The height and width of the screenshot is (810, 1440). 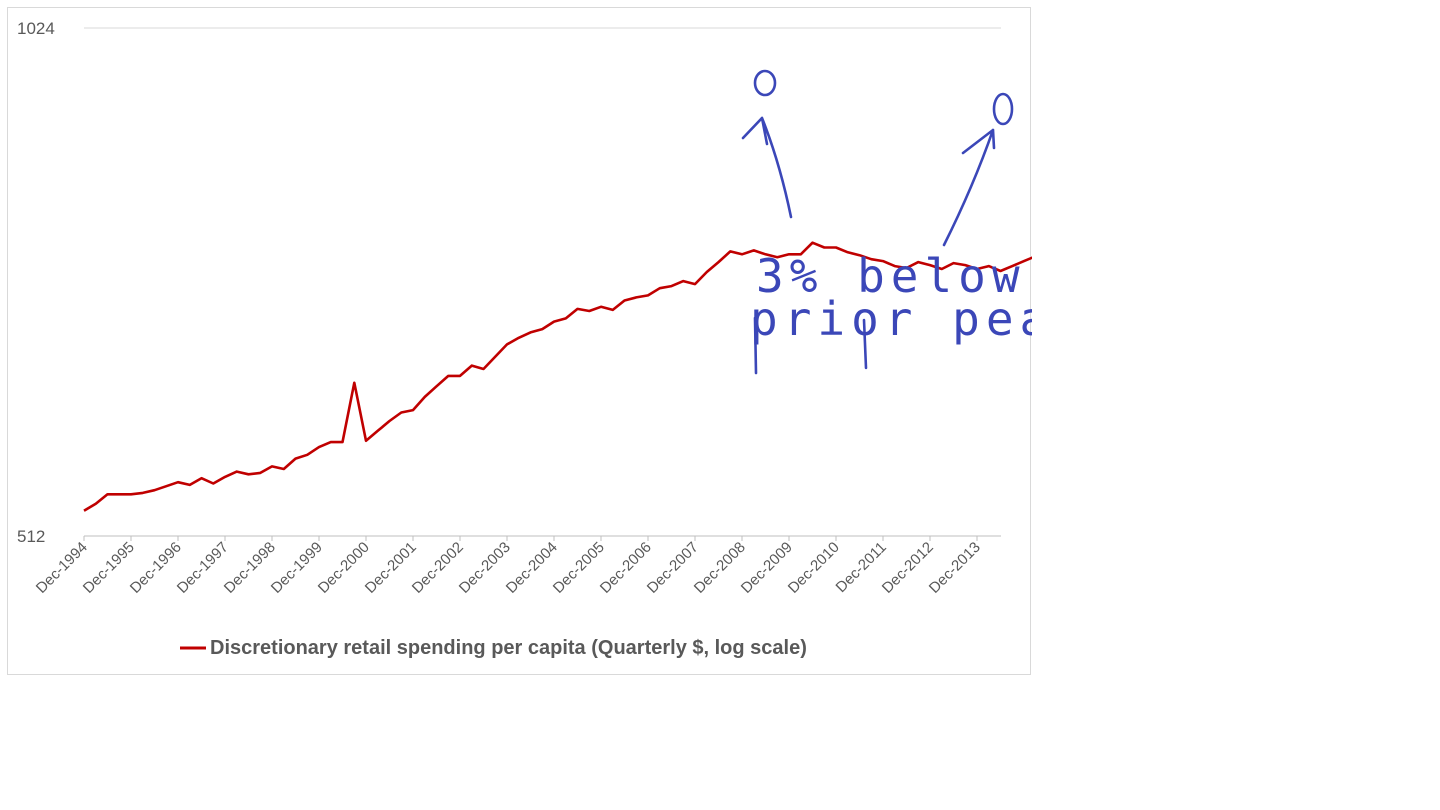 I want to click on annotation-text-line-1: 3% below, so click(x=891, y=276).